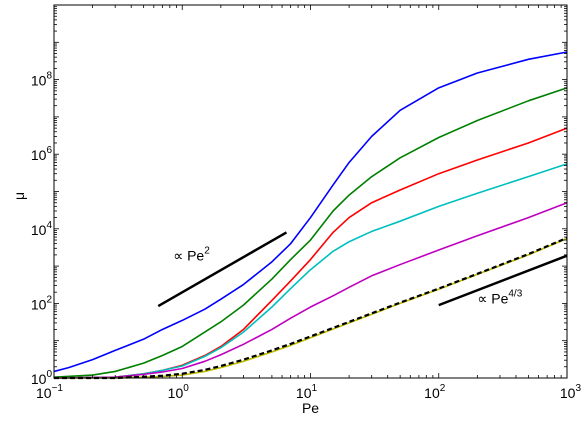 The width and height of the screenshot is (582, 421). I want to click on x-tick-label: 10⁻¹, so click(49, 392).